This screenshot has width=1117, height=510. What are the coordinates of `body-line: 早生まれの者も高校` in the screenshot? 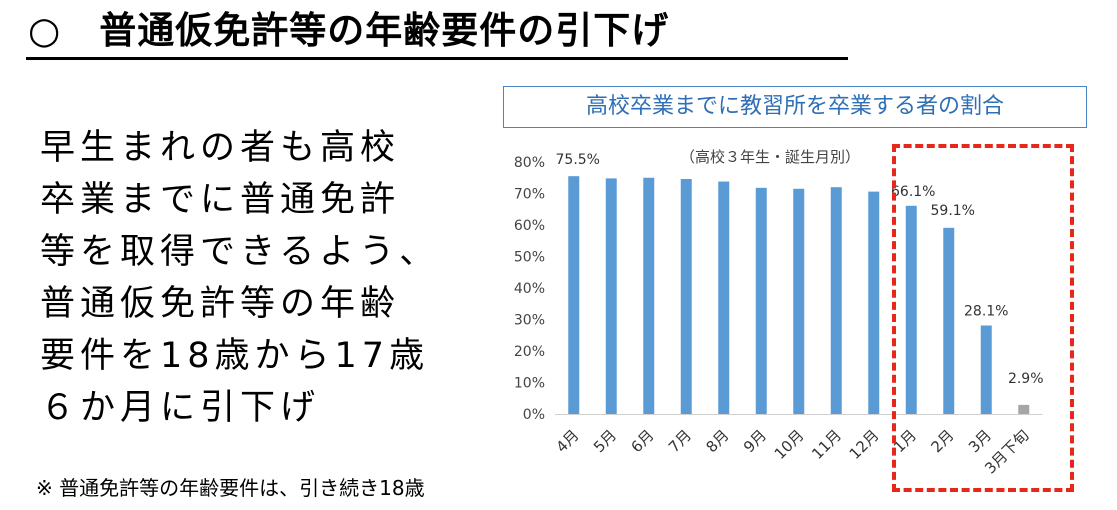 It's located at (220, 148).